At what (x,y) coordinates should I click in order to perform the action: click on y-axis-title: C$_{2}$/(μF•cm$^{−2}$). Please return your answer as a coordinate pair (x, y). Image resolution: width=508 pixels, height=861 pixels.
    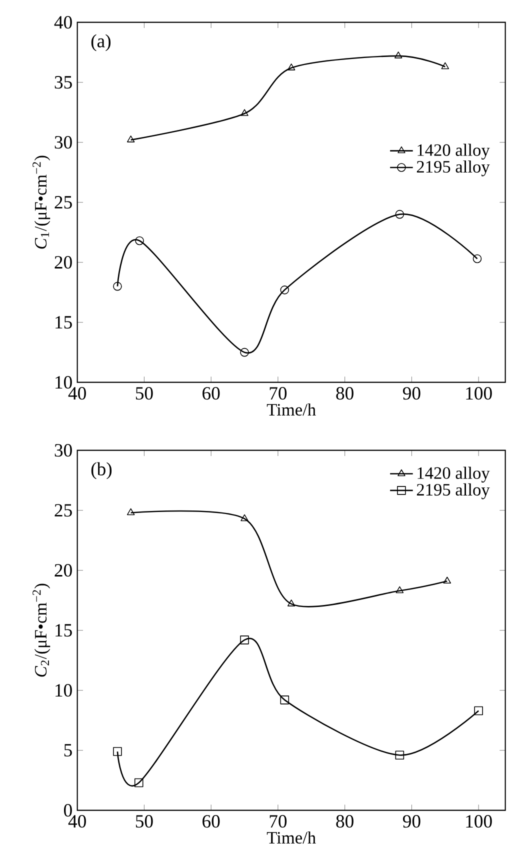
    Looking at the image, I should click on (41, 630).